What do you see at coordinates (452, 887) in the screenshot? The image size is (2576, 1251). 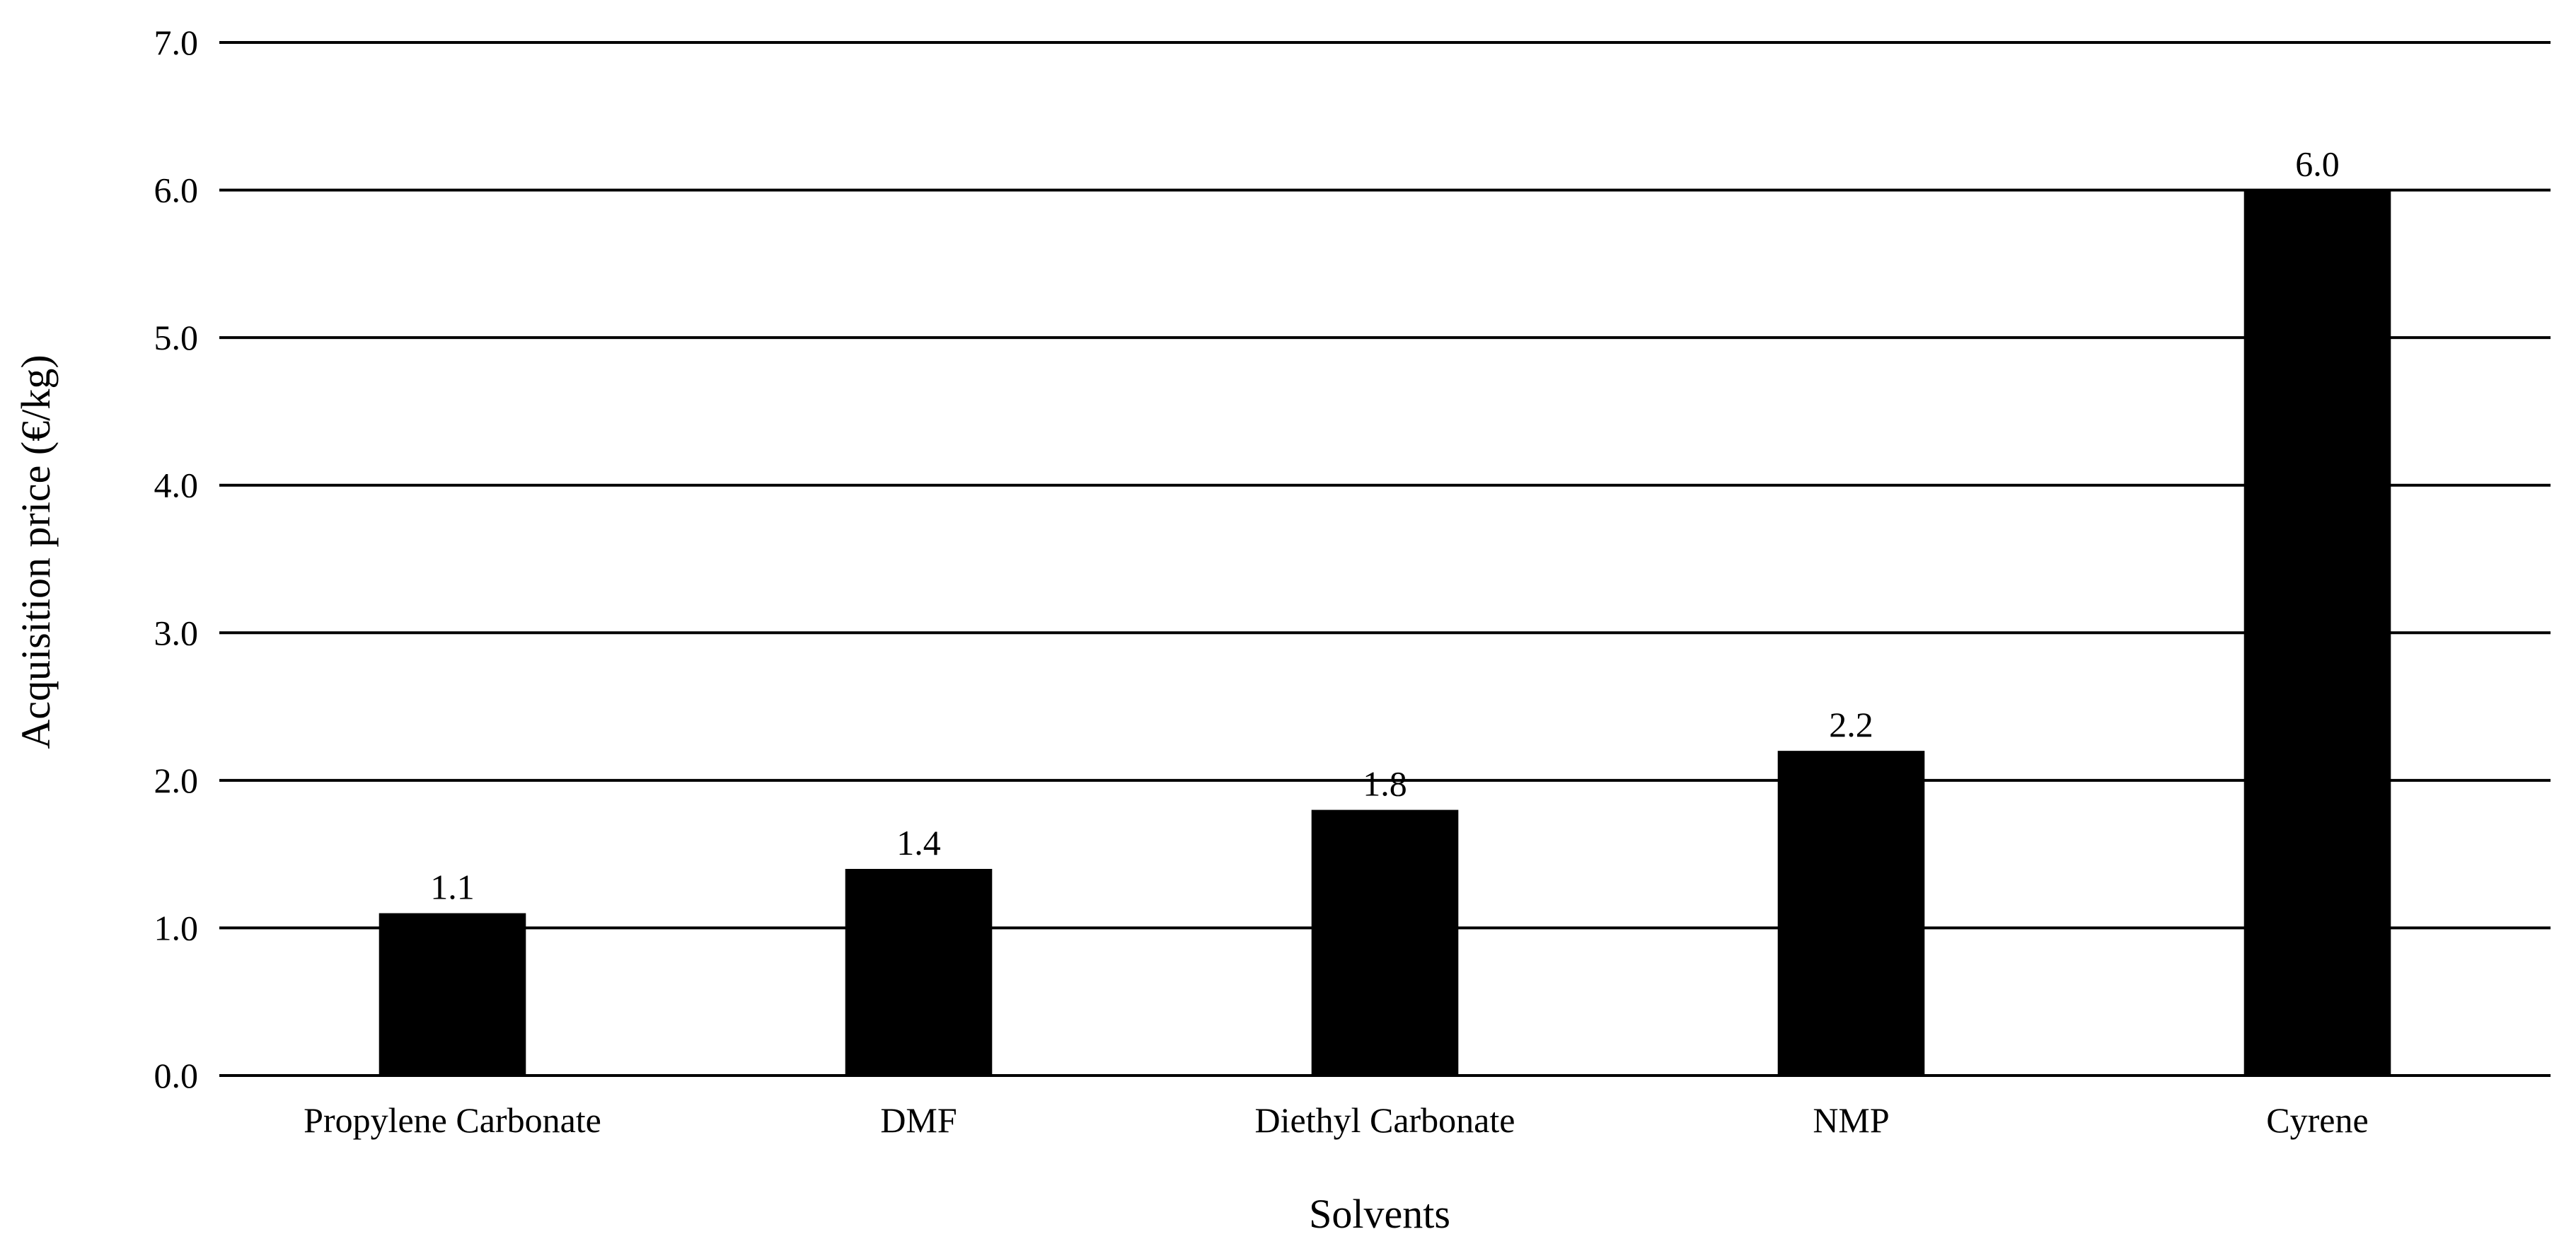 I see `data-label: 1.1` at bounding box center [452, 887].